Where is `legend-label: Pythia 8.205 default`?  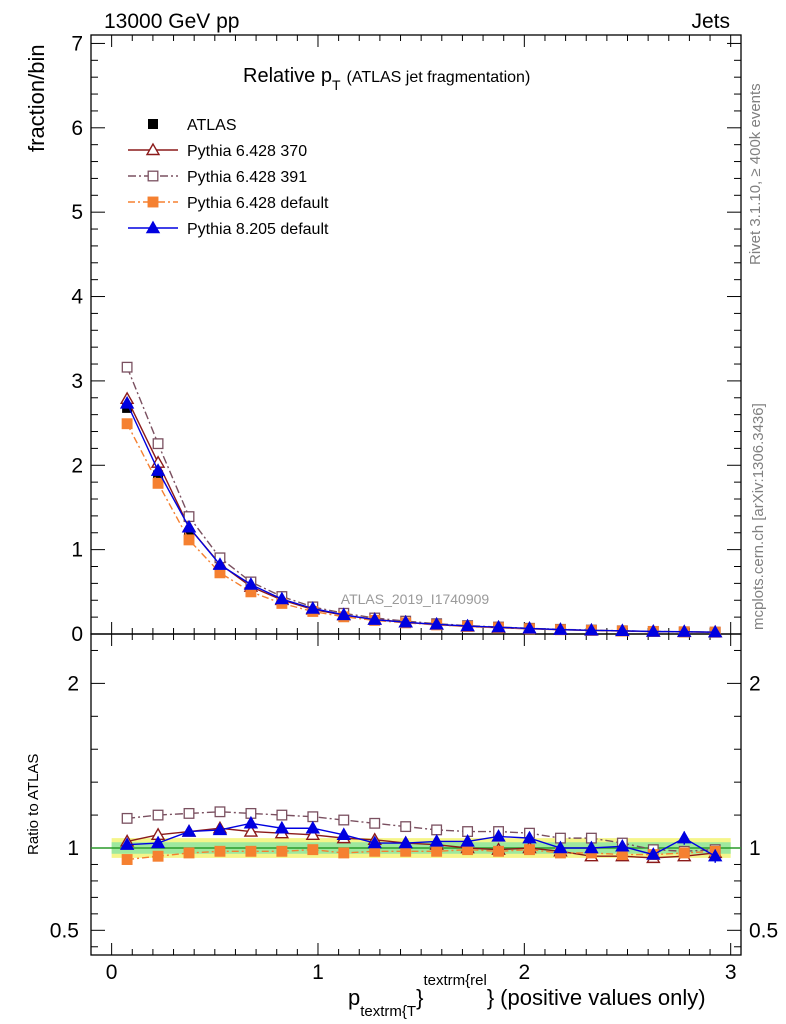 legend-label: Pythia 8.205 default is located at coordinates (258, 229).